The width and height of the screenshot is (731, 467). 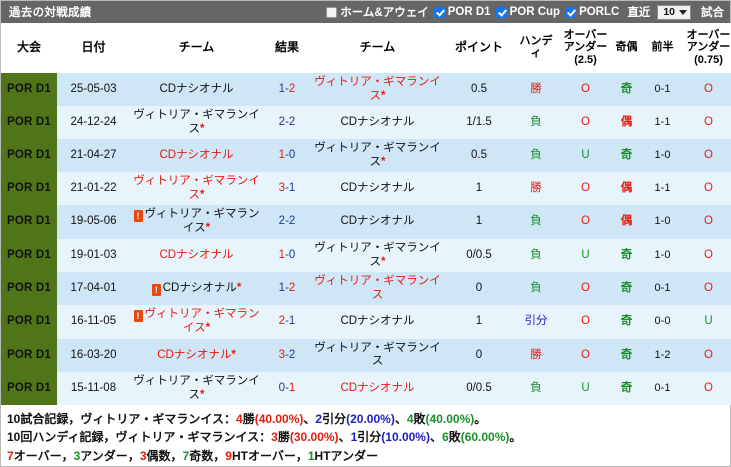 What do you see at coordinates (674, 12) in the screenshot?
I see `recent-count-select: 10` at bounding box center [674, 12].